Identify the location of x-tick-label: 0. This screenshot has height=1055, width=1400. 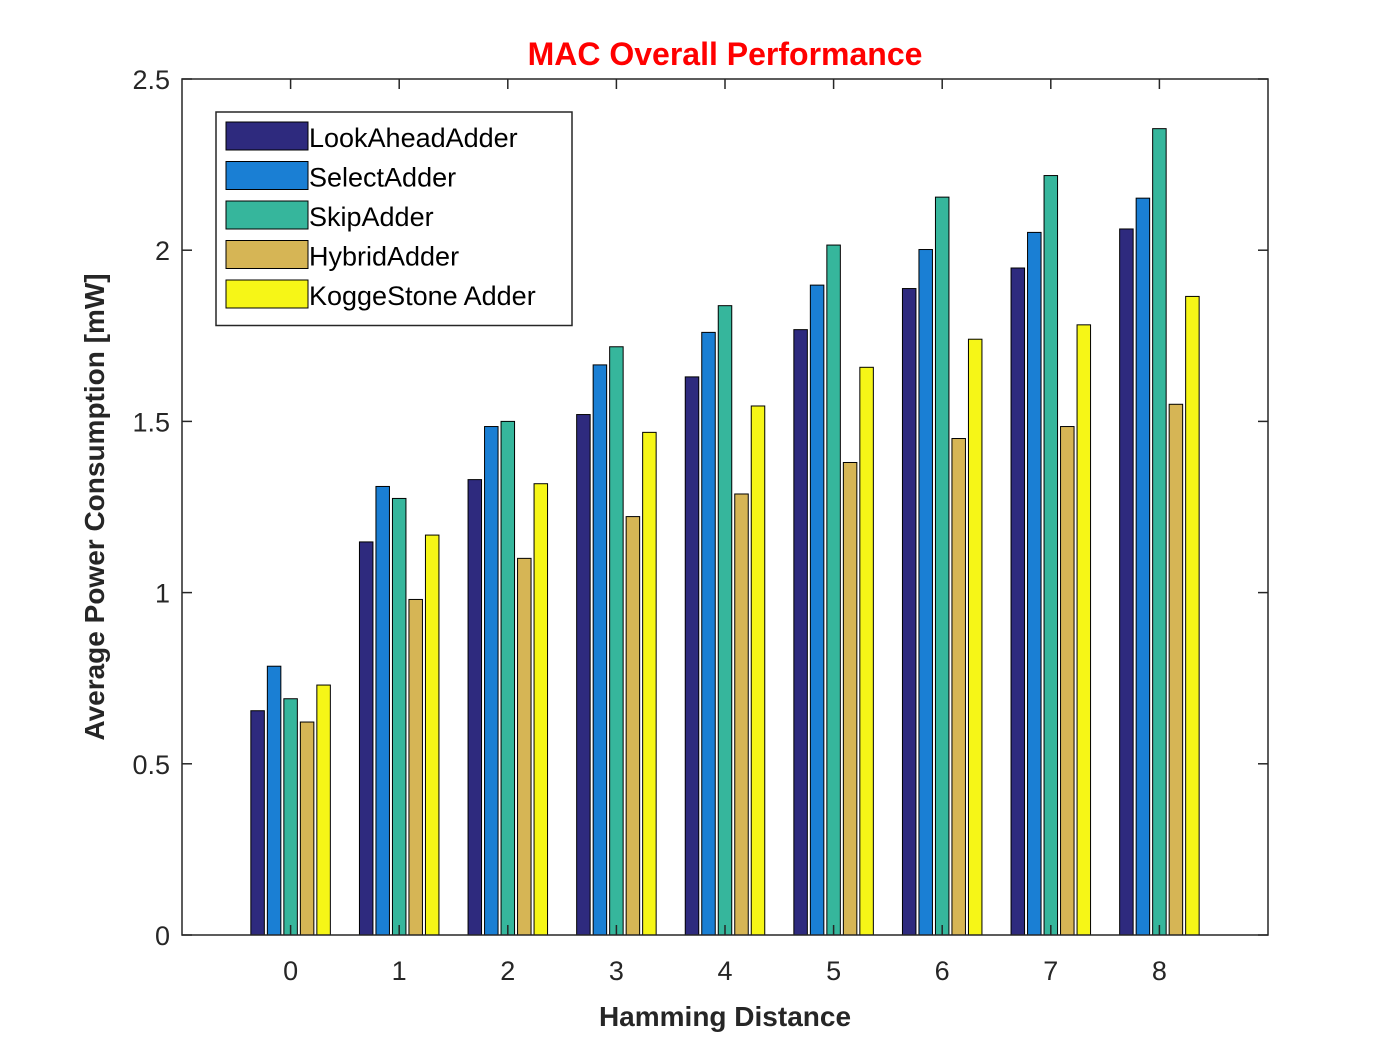
(290, 971).